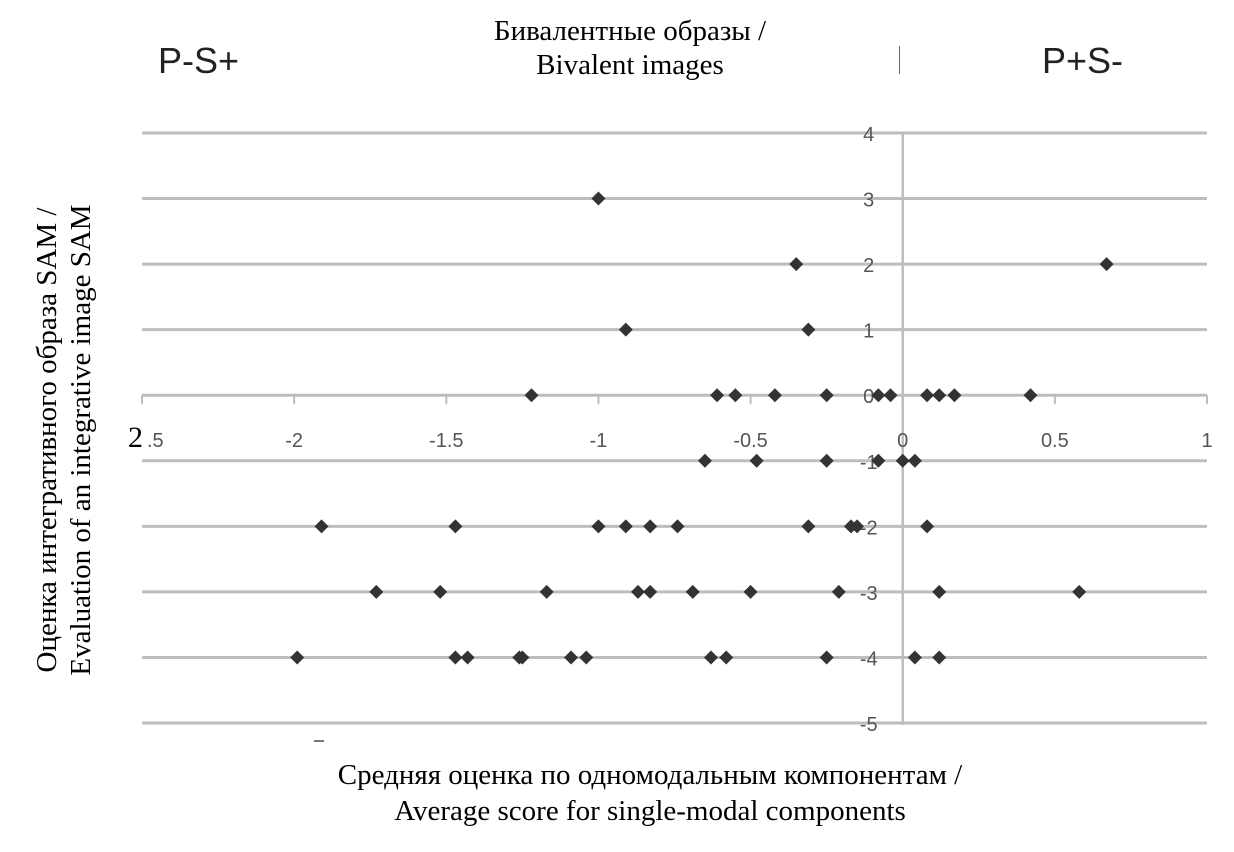 The width and height of the screenshot is (1234, 852). Describe the element at coordinates (868, 201) in the screenshot. I see `y-tick-label: 3` at that location.